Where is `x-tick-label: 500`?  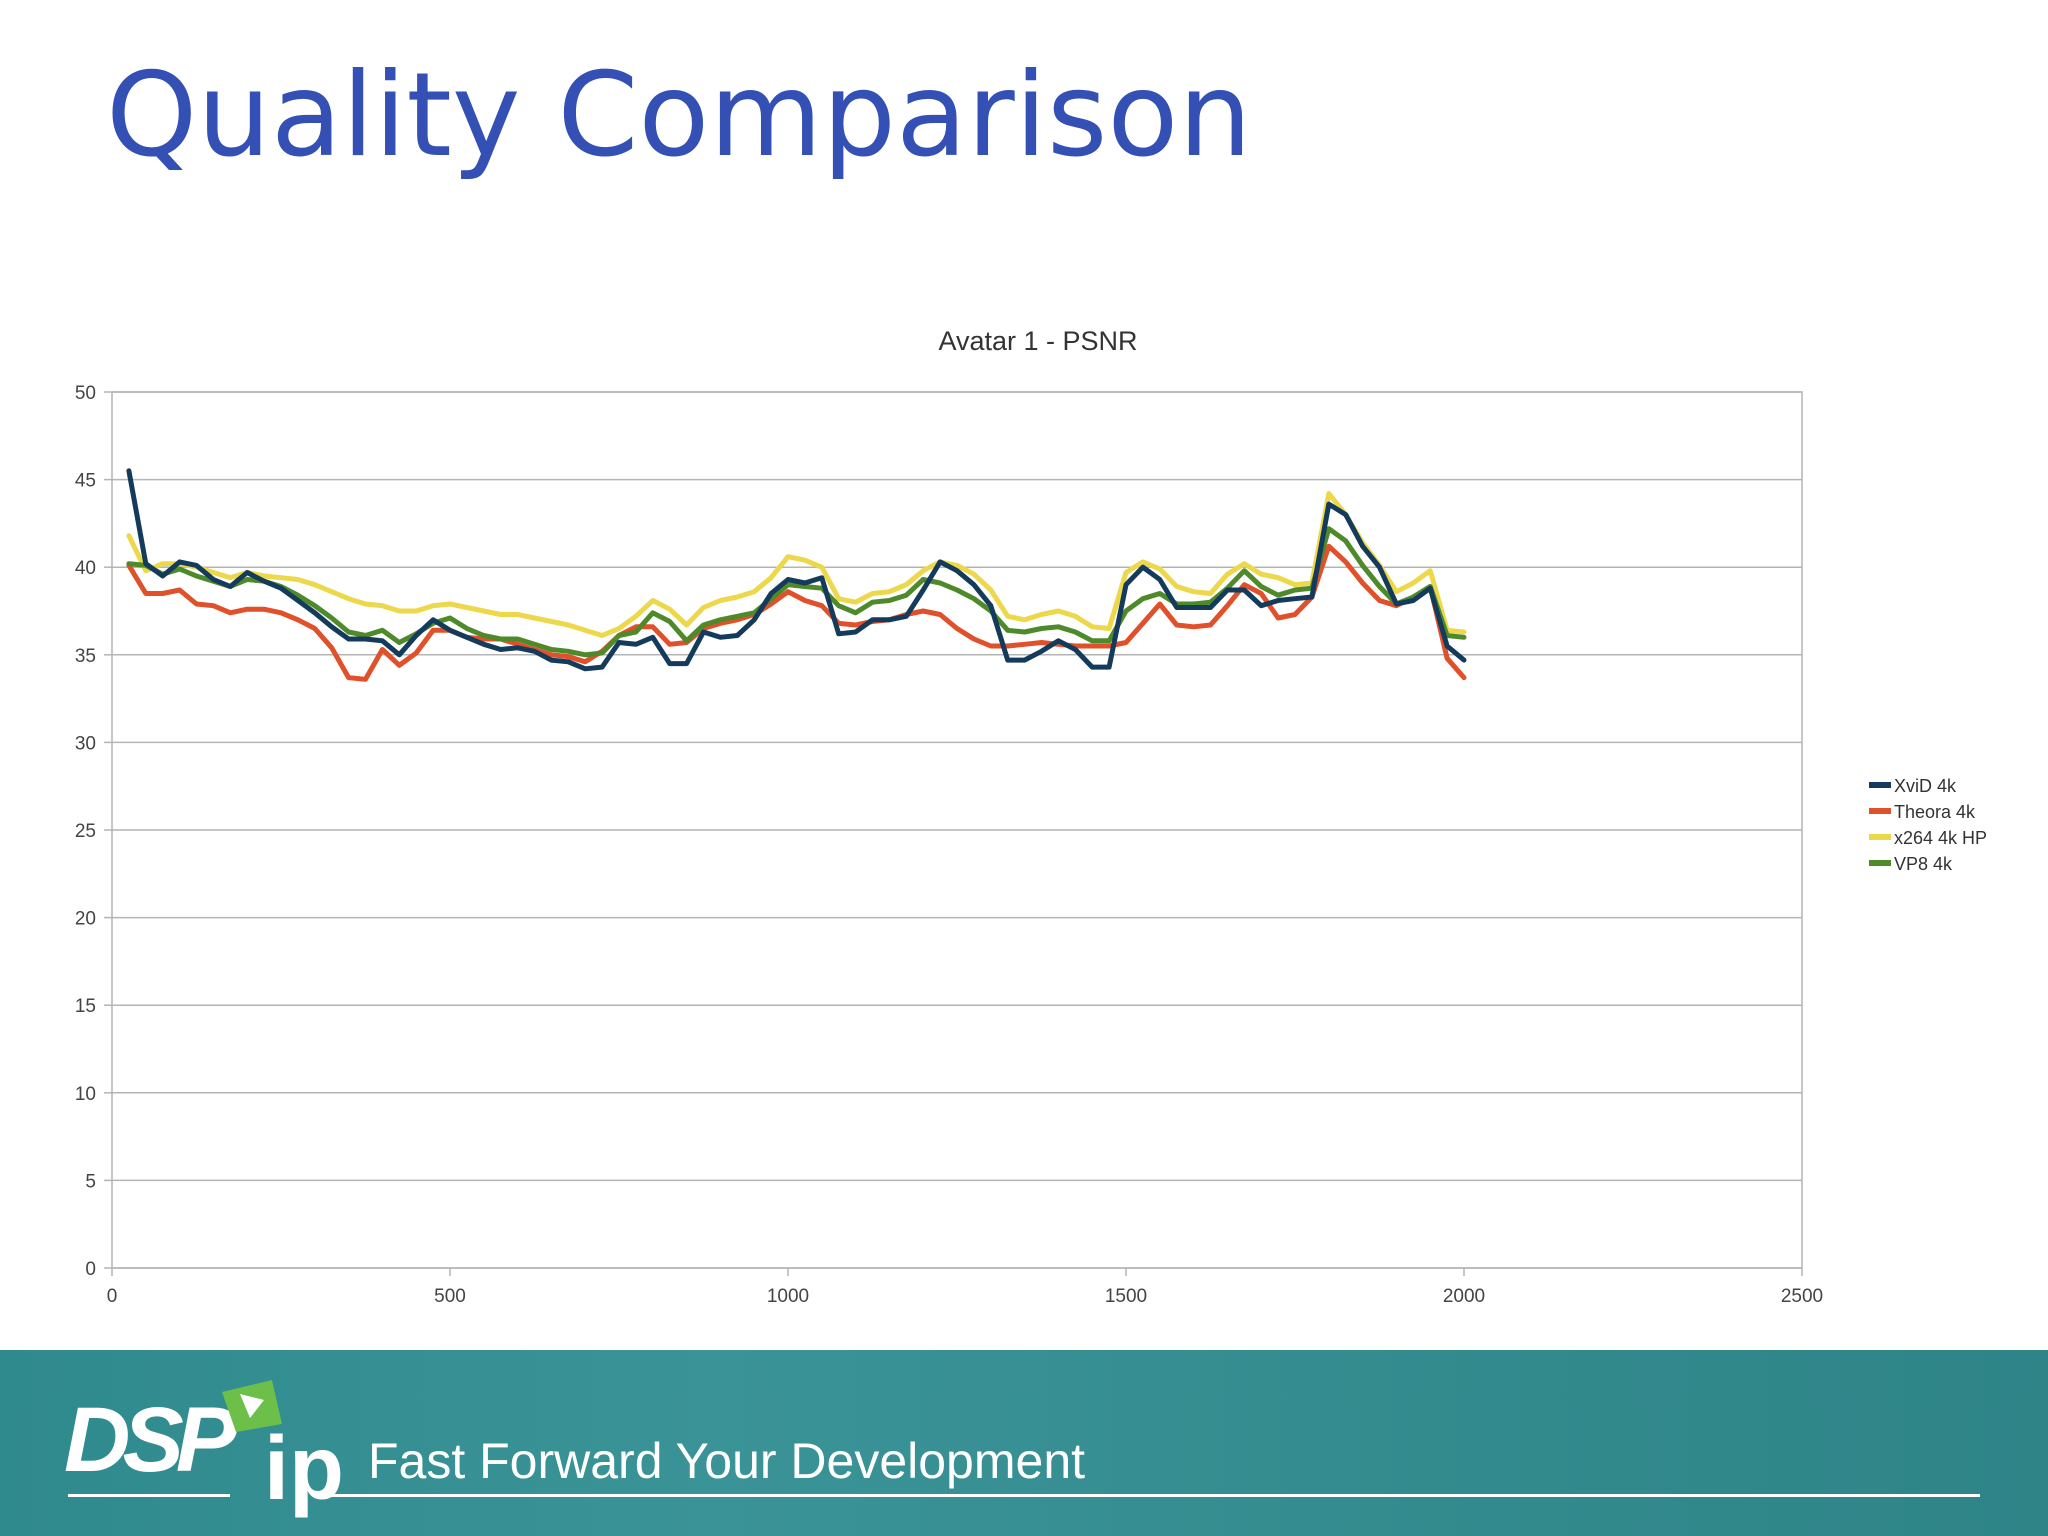 x-tick-label: 500 is located at coordinates (450, 1296).